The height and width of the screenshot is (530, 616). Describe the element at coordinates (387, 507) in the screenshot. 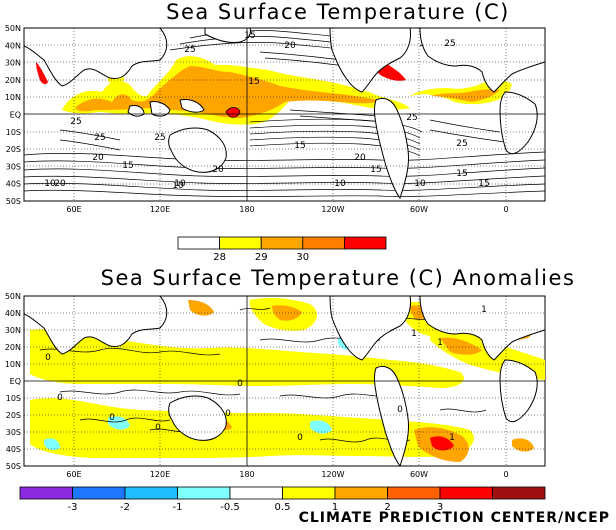

I see `colorbar-label: 2` at that location.